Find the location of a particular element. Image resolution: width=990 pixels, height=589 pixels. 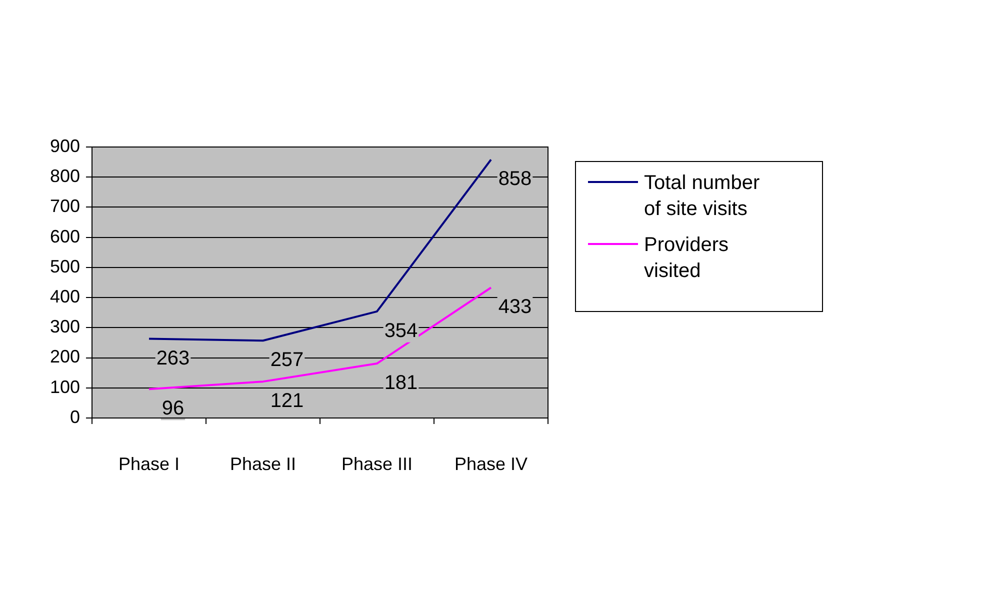

data-label: 354 is located at coordinates (401, 331).